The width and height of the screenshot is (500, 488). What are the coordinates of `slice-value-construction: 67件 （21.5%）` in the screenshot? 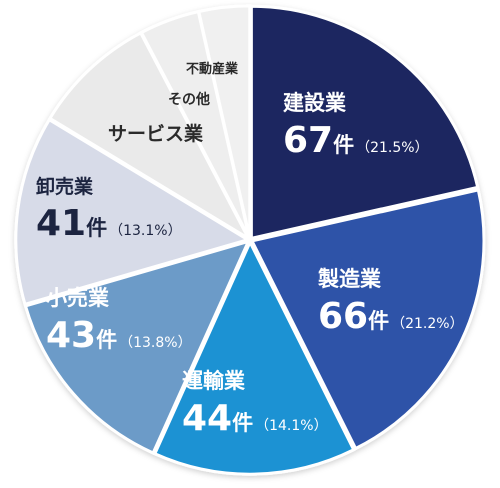 It's located at (356, 140).